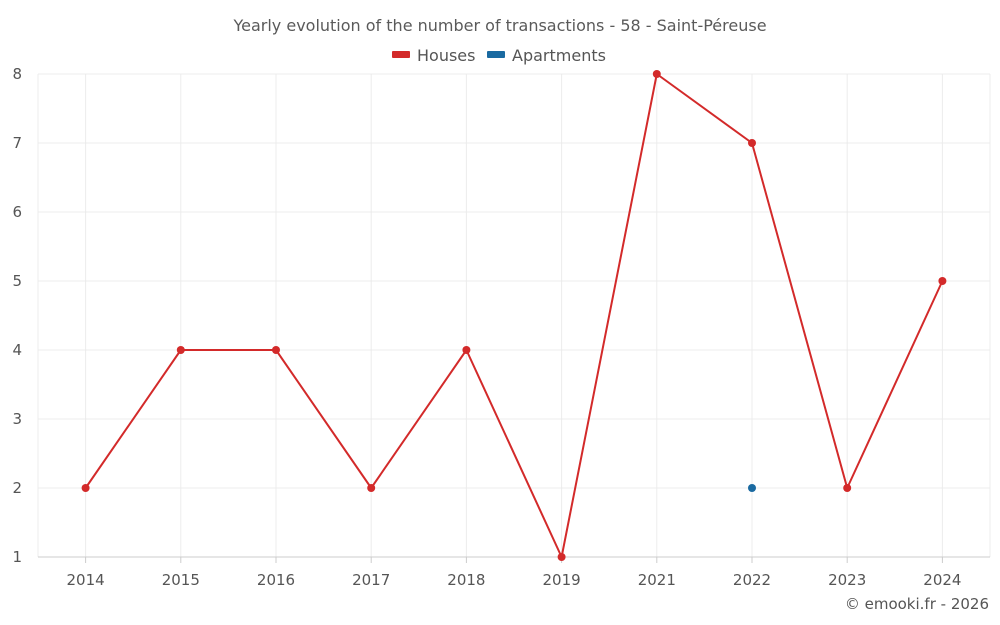 The width and height of the screenshot is (1000, 625). Describe the element at coordinates (181, 580) in the screenshot. I see `x-tick-label: 2015` at that location.